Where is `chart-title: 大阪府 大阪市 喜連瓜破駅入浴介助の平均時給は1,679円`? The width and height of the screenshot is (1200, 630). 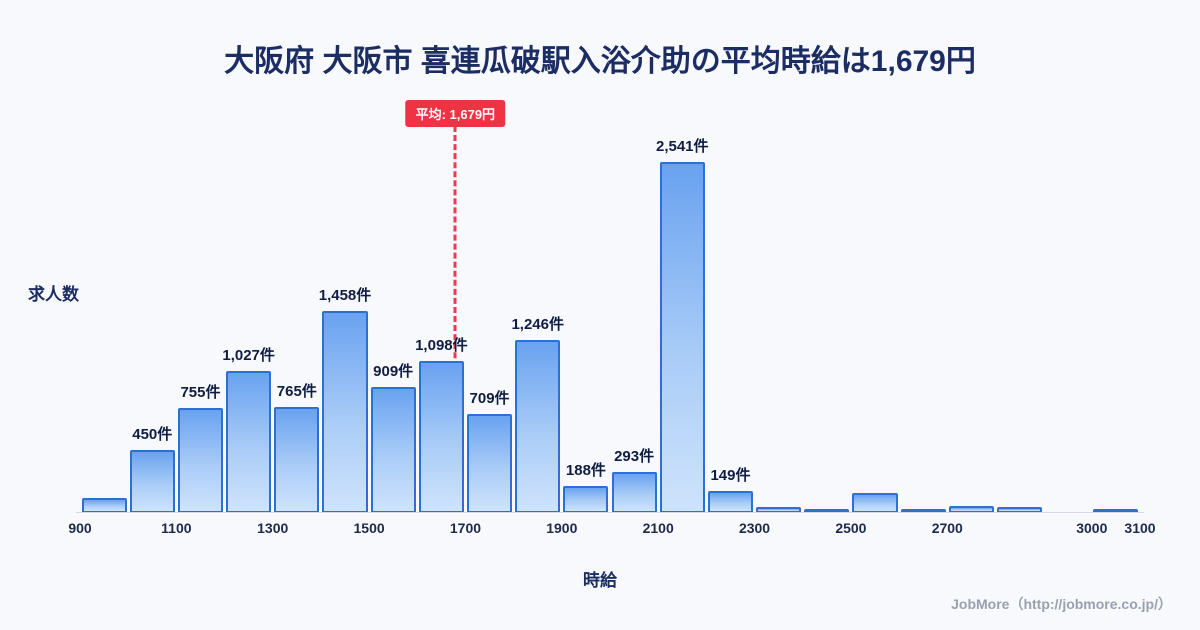 chart-title: 大阪府 大阪市 喜連瓜破駅入浴介助の平均時給は1,679円 is located at coordinates (600, 61).